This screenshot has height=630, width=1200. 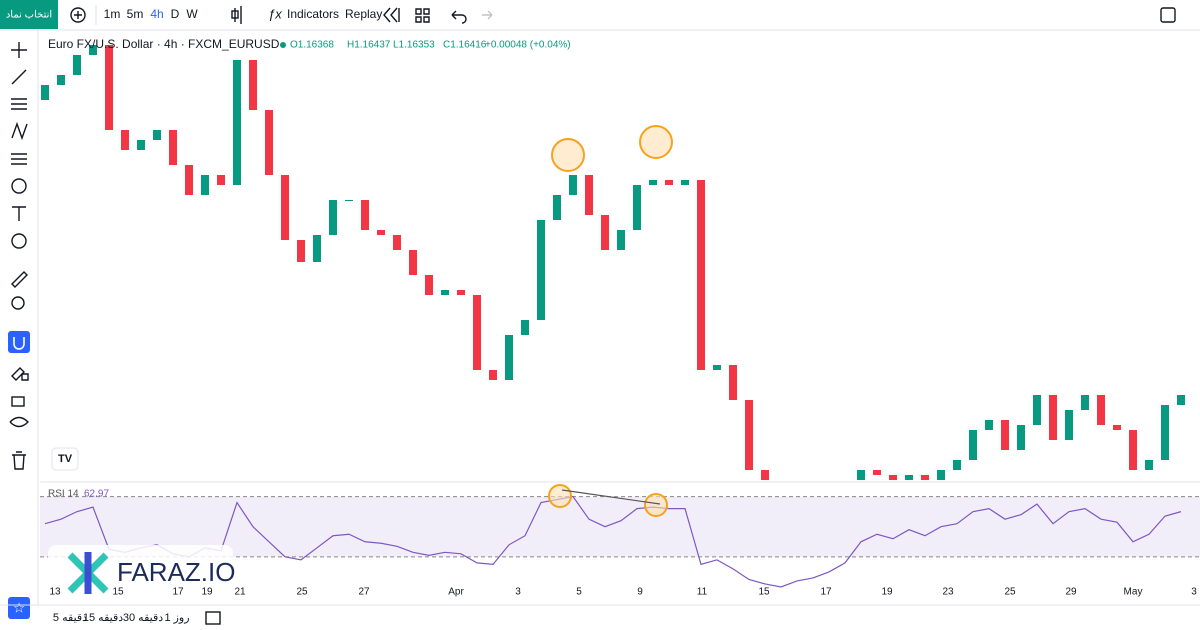 I want to click on top-toolbar, so click(x=600, y=15).